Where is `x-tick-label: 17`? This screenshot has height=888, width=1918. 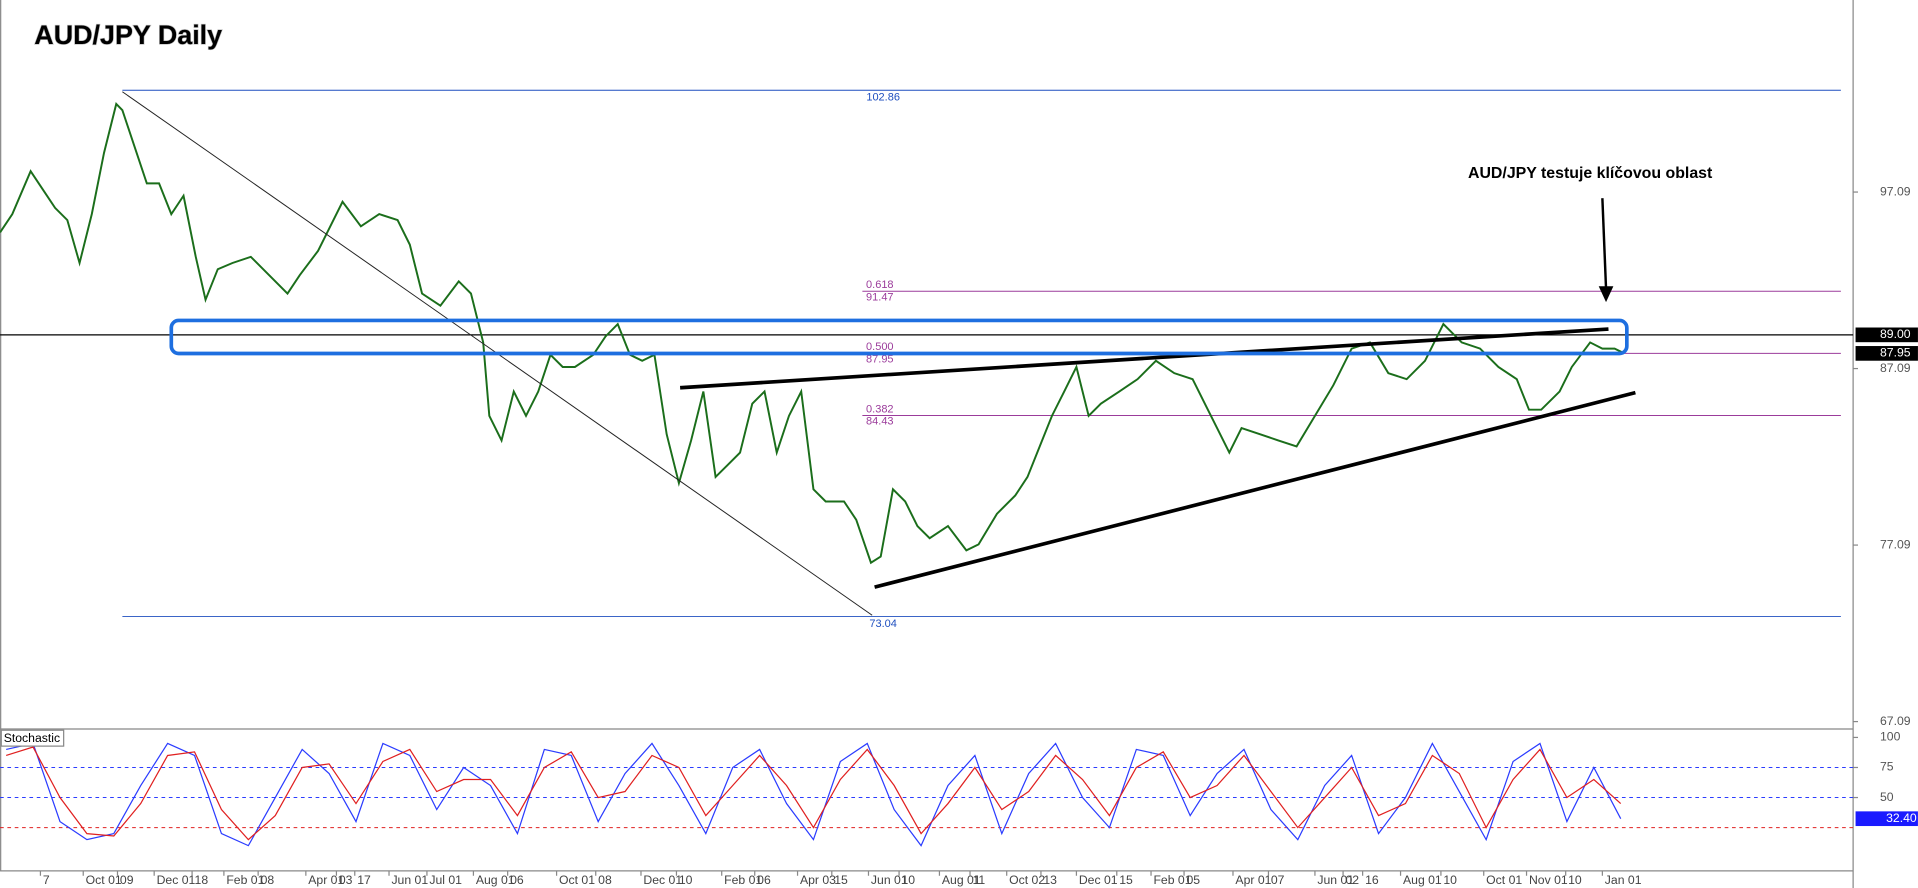 x-tick-label: 17 is located at coordinates (364, 880).